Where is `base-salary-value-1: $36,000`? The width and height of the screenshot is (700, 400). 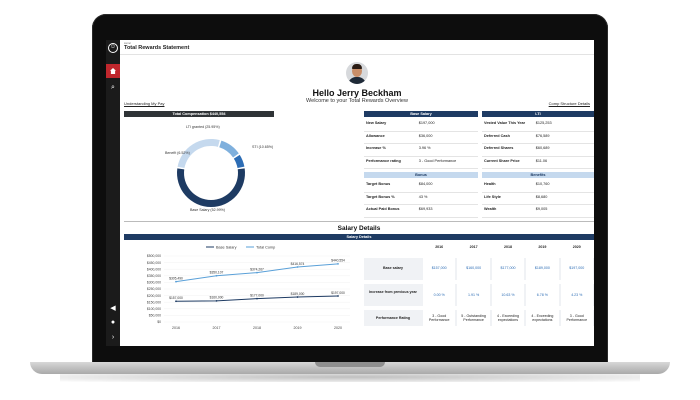
base-salary-value-1: $36,000 is located at coordinates (425, 135).